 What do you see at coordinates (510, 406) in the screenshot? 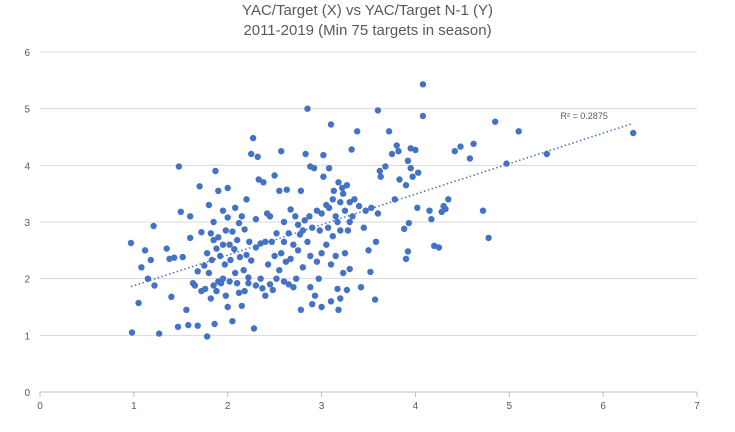
I see `x-tick-label: 5` at bounding box center [510, 406].